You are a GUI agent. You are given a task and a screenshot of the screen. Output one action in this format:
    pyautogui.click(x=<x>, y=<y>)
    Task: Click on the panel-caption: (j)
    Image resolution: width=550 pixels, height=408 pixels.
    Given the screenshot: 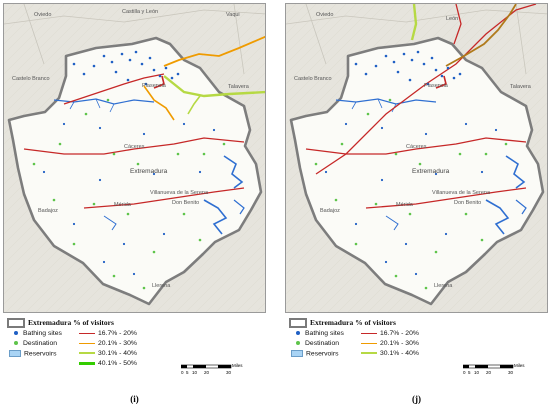 What is the action you would take?
    pyautogui.click(x=416, y=399)
    